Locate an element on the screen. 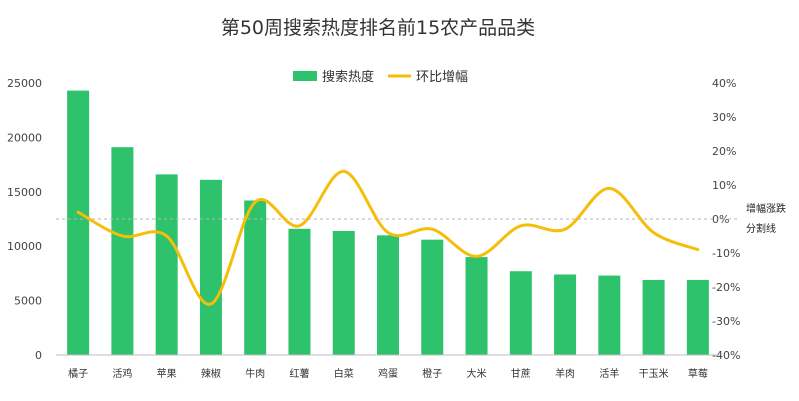 The height and width of the screenshot is (401, 799). legend-swatch-bar is located at coordinates (305, 76).